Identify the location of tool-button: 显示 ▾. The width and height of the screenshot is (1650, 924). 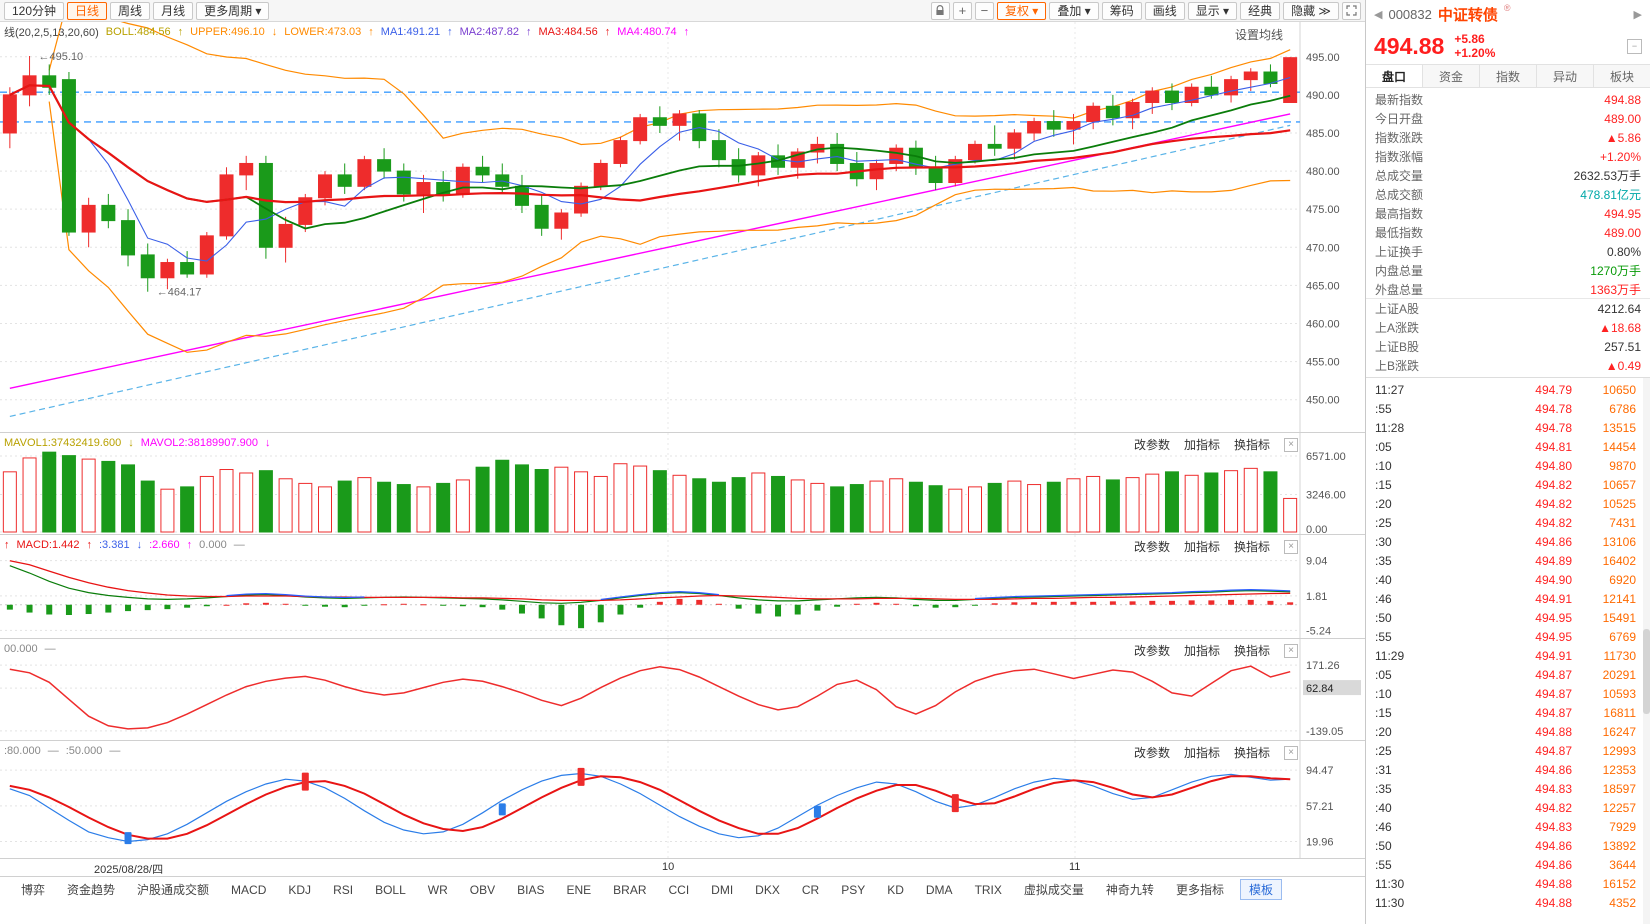
(1212, 10).